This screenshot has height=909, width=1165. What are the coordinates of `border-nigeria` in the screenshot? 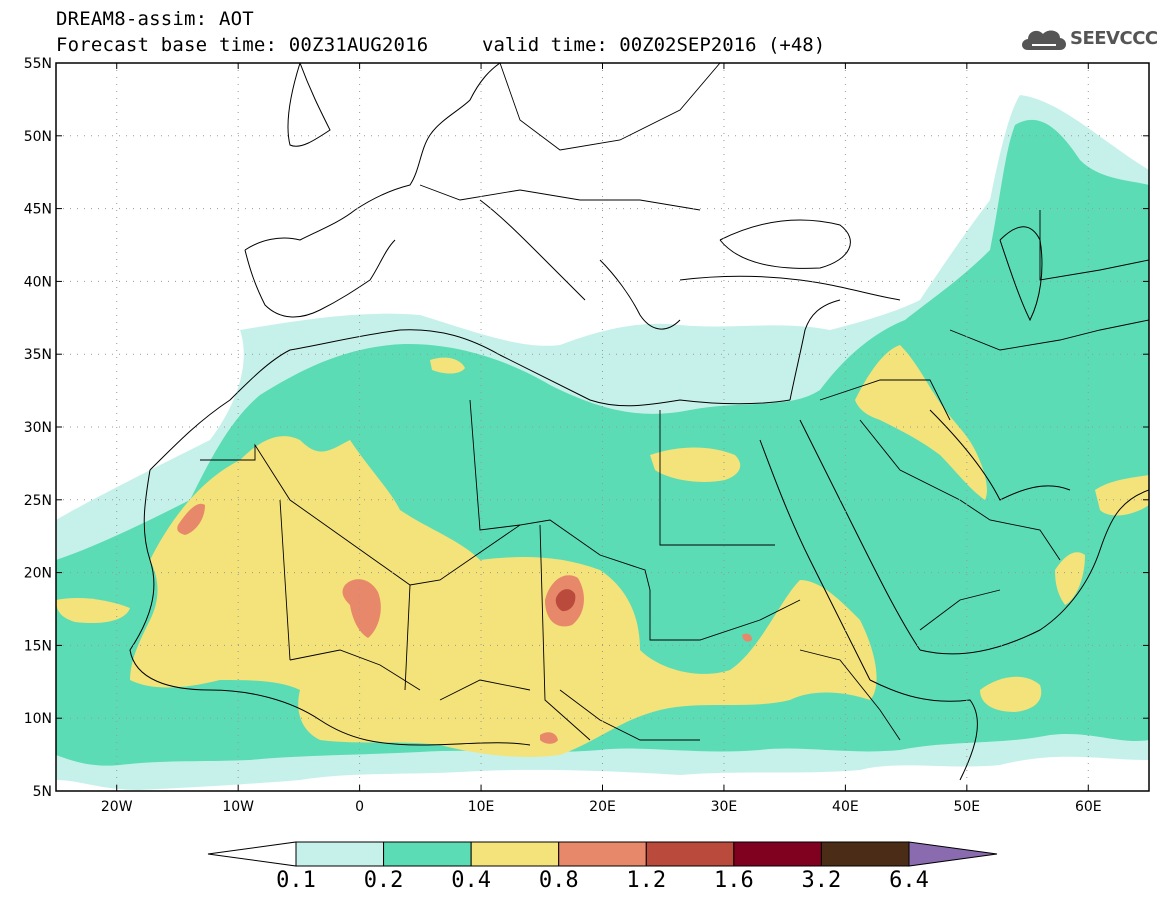 It's located at (485, 690).